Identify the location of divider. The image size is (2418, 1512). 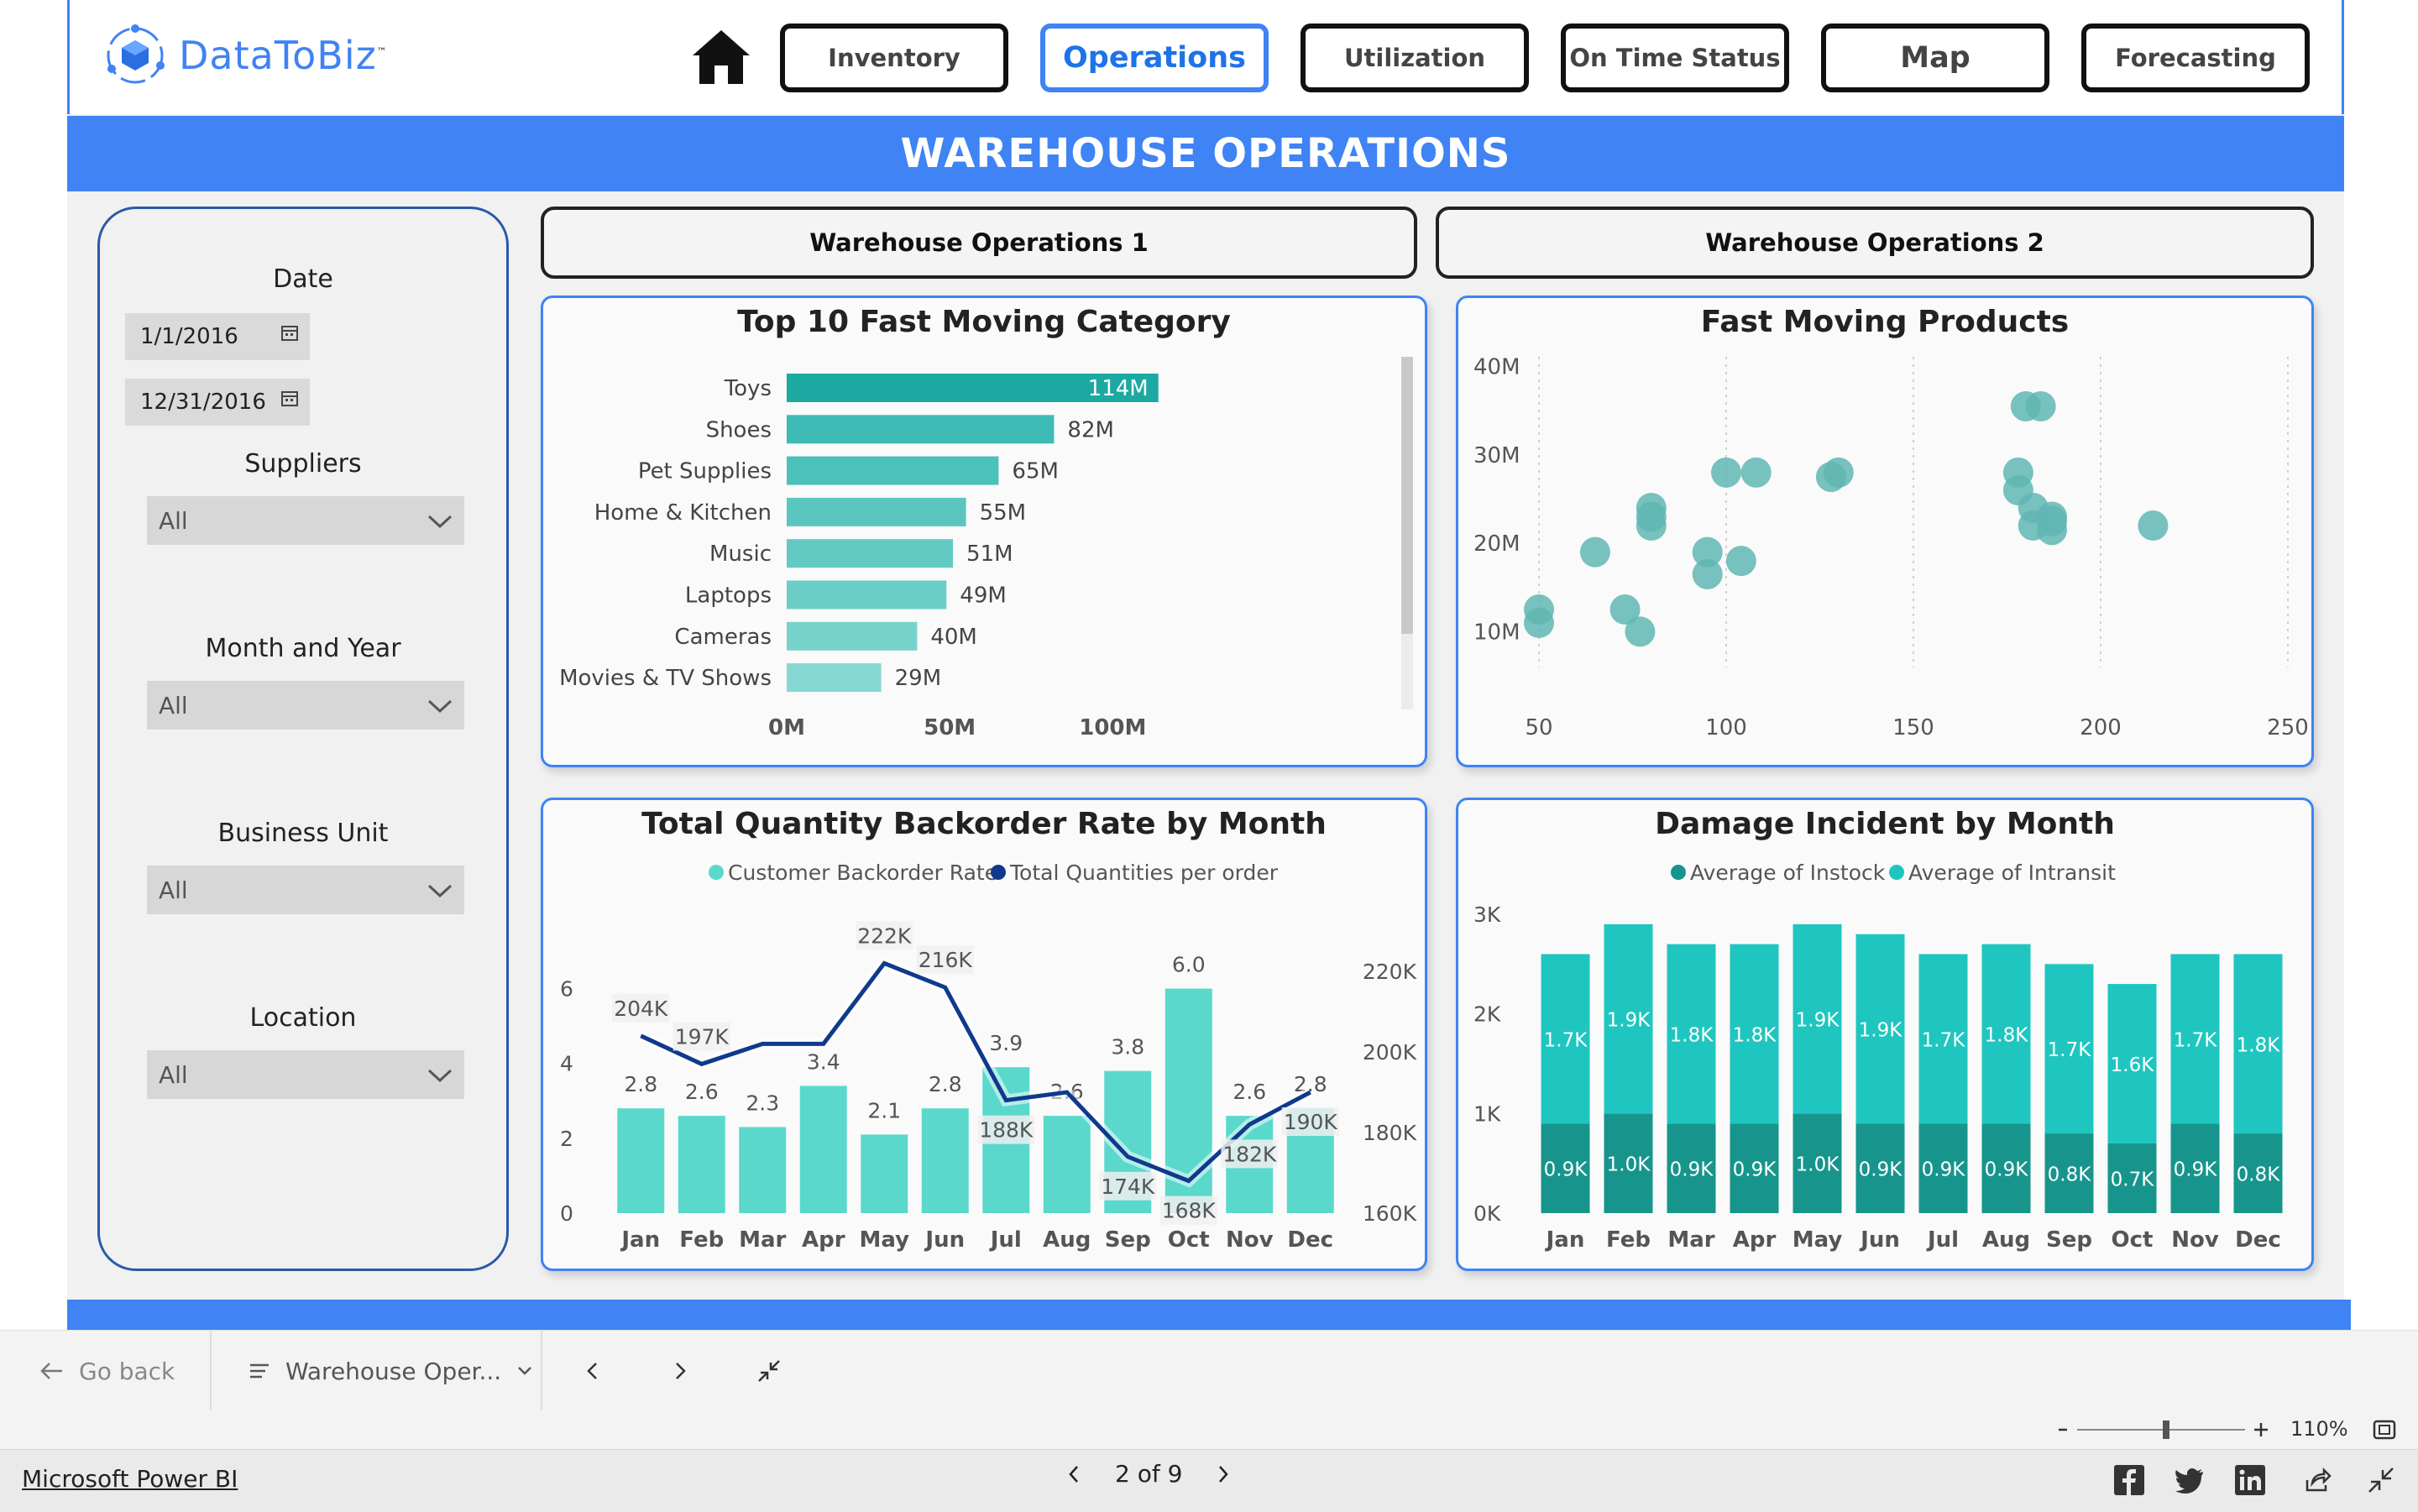
(211, 1371).